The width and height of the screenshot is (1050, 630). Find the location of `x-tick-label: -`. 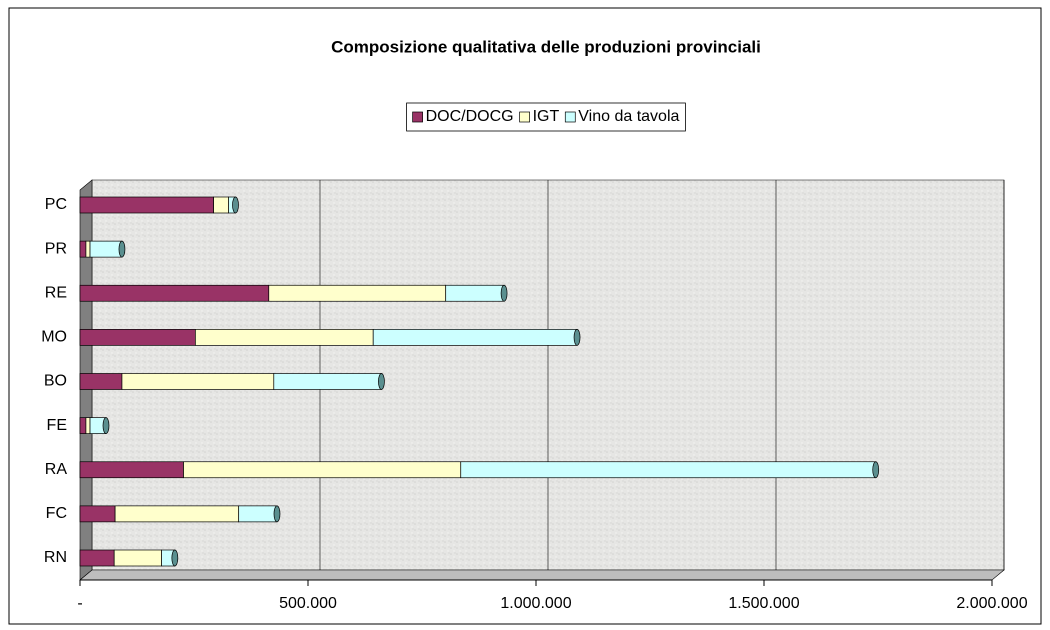

x-tick-label: - is located at coordinates (79, 603).